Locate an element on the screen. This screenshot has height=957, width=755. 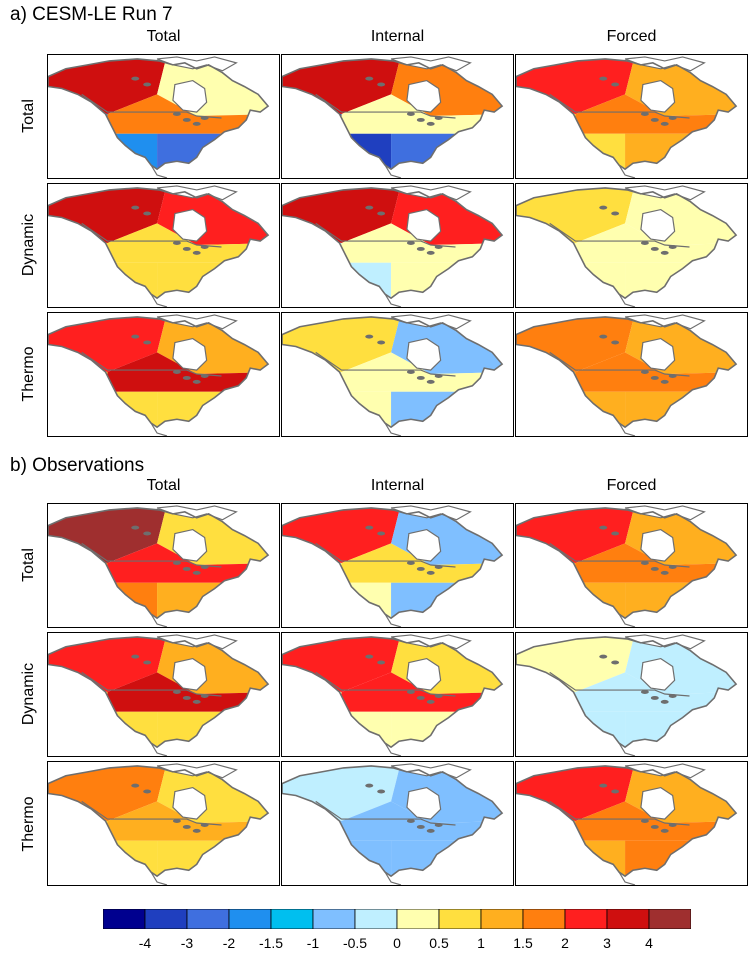
colorbar-tick-label: 1 is located at coordinates (481, 943).